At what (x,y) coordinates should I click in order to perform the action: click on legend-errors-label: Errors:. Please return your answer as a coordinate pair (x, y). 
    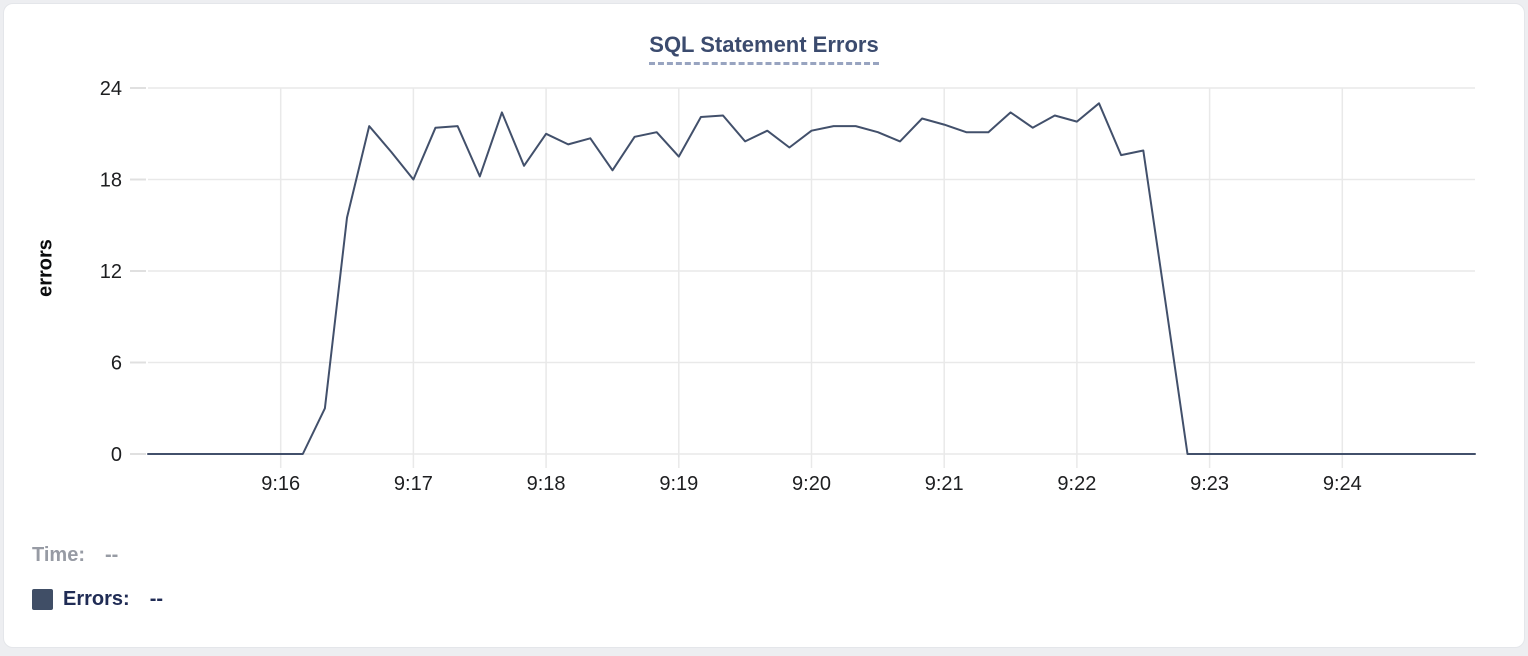
    Looking at the image, I should click on (96, 598).